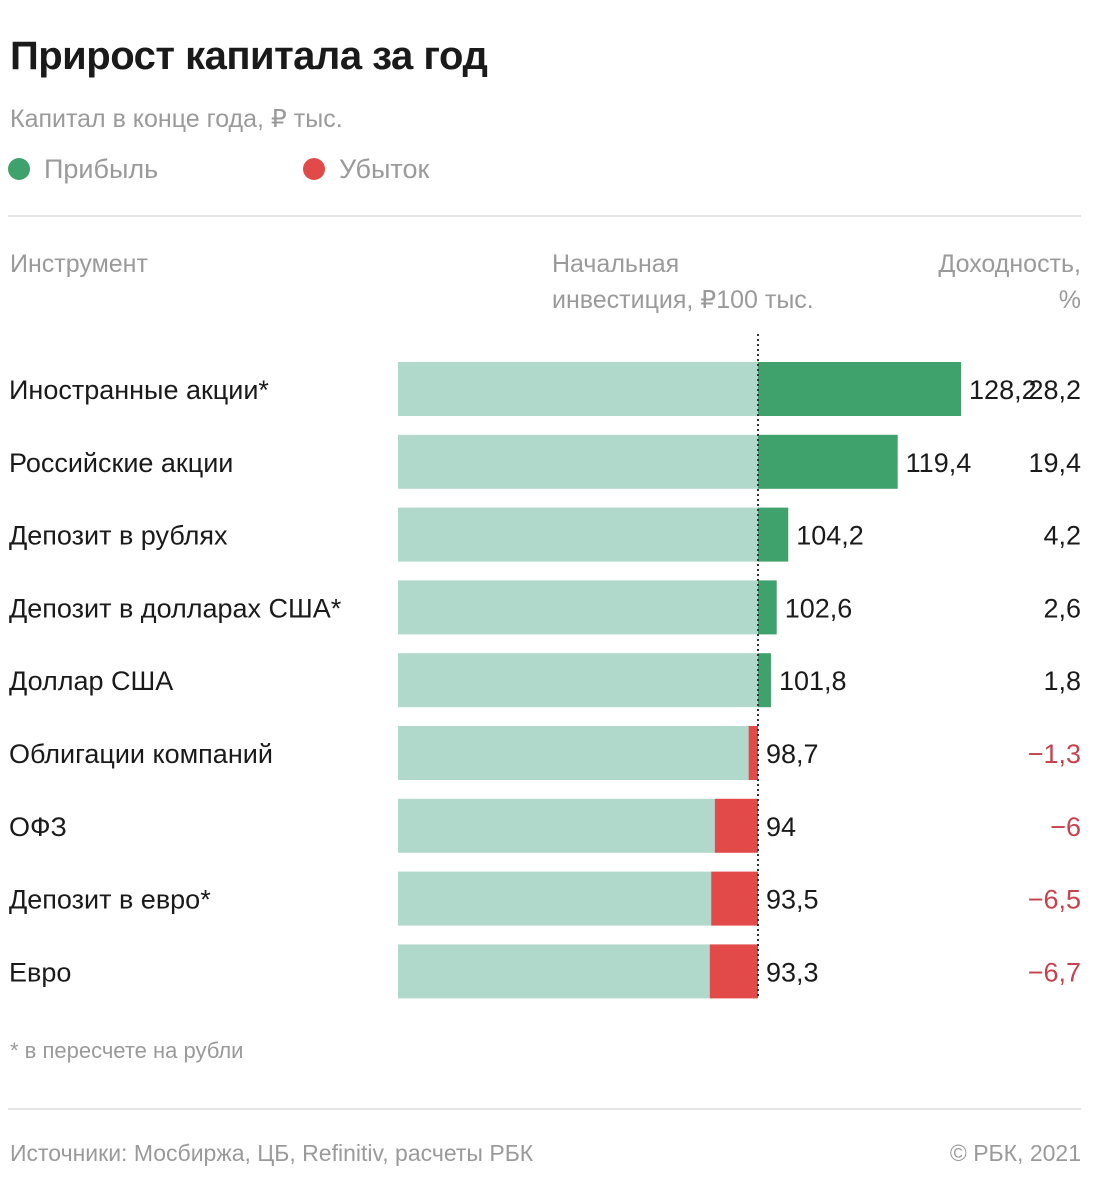 The image size is (1106, 1200). I want to click on row-label: Евро, so click(40, 972).